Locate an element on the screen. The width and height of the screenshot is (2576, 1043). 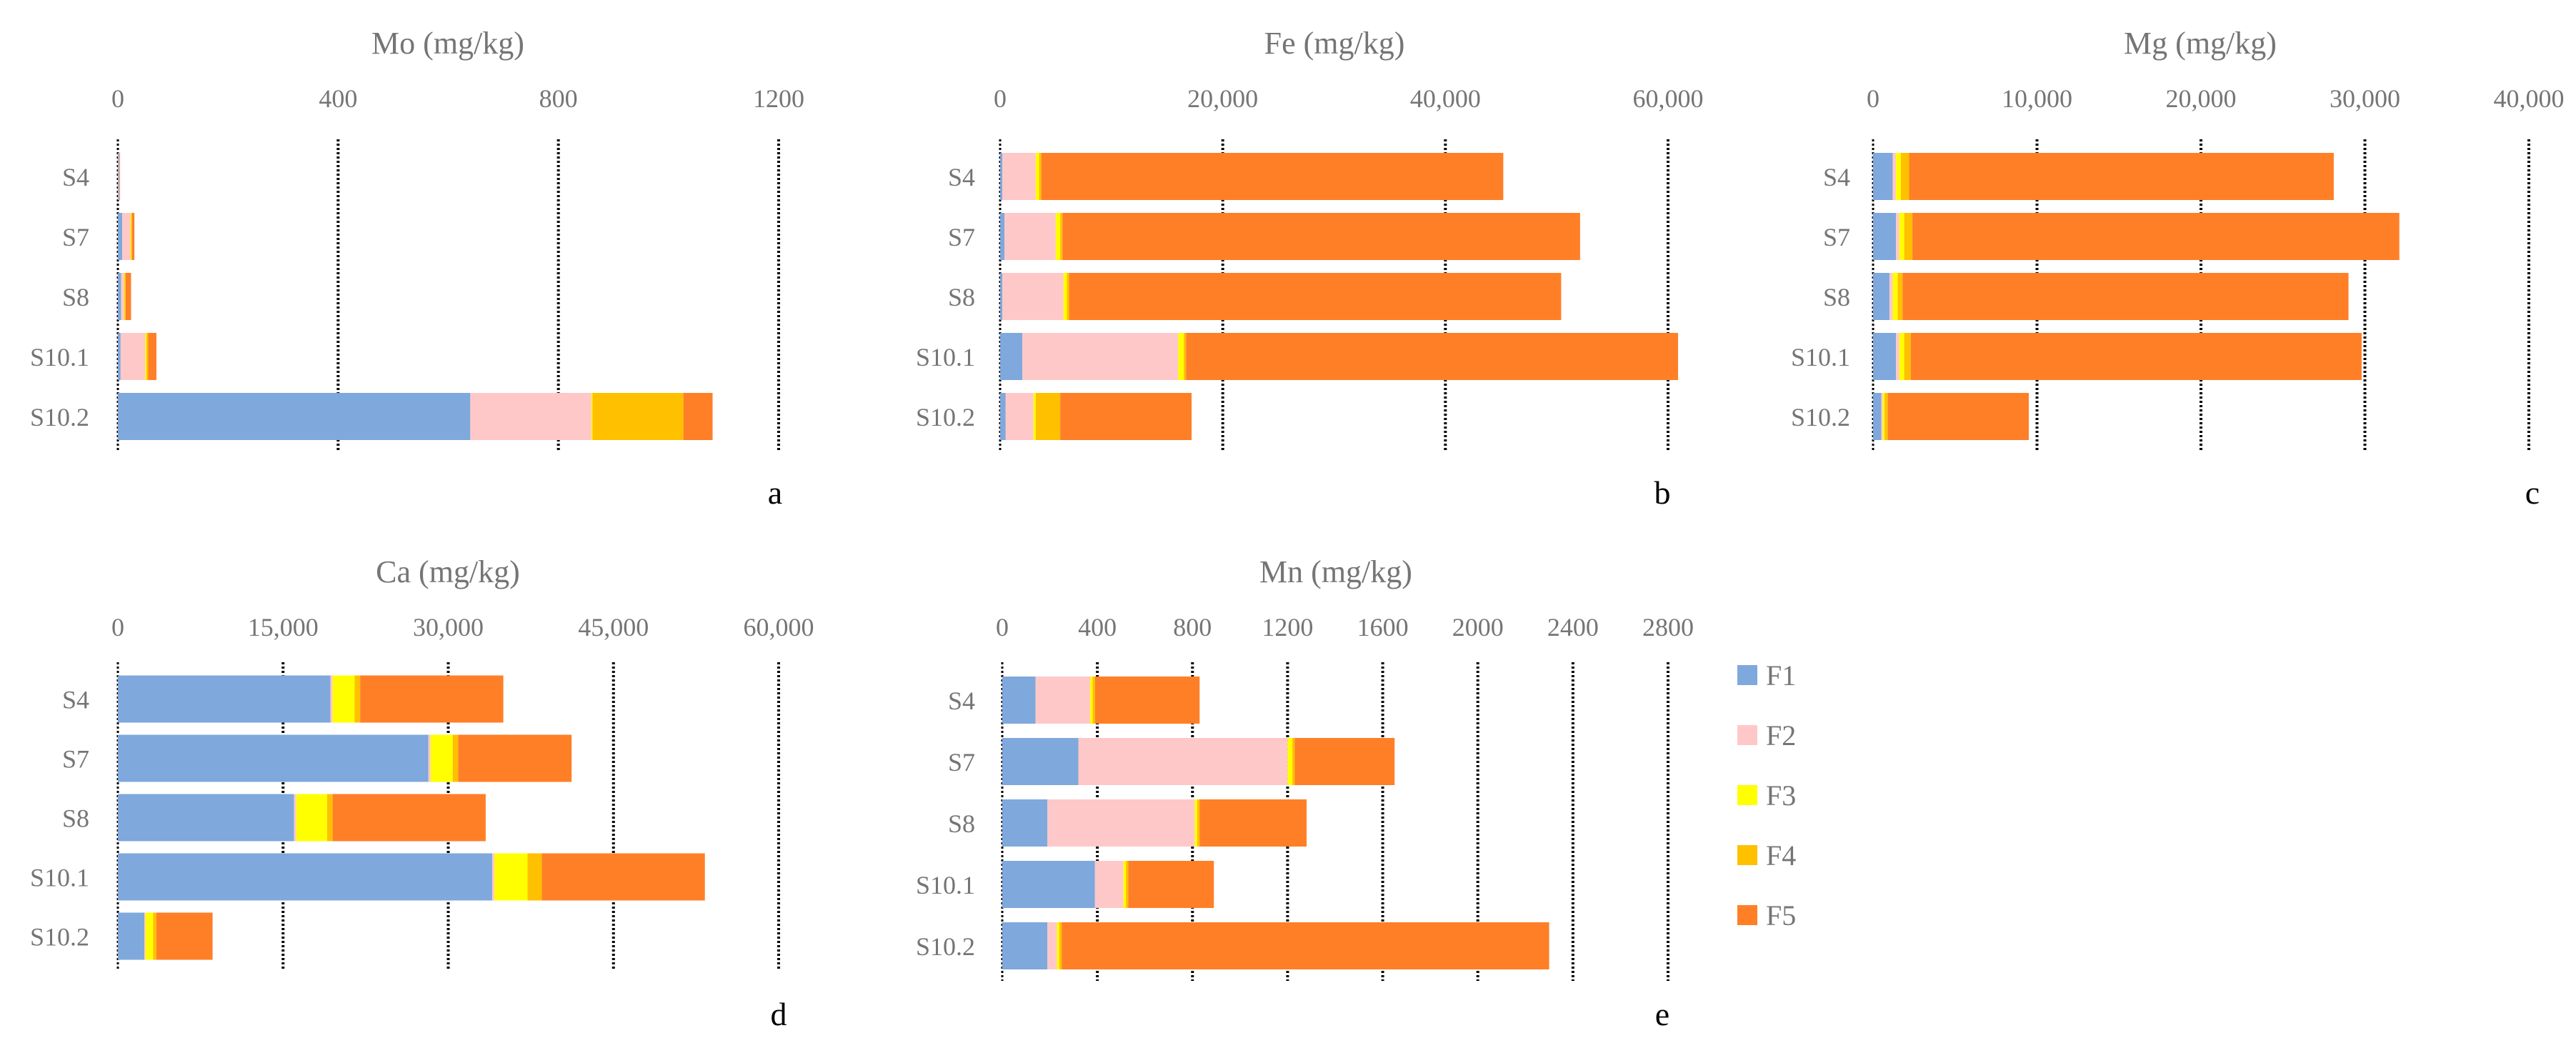
x-tick-label: 60,000 is located at coordinates (779, 627).